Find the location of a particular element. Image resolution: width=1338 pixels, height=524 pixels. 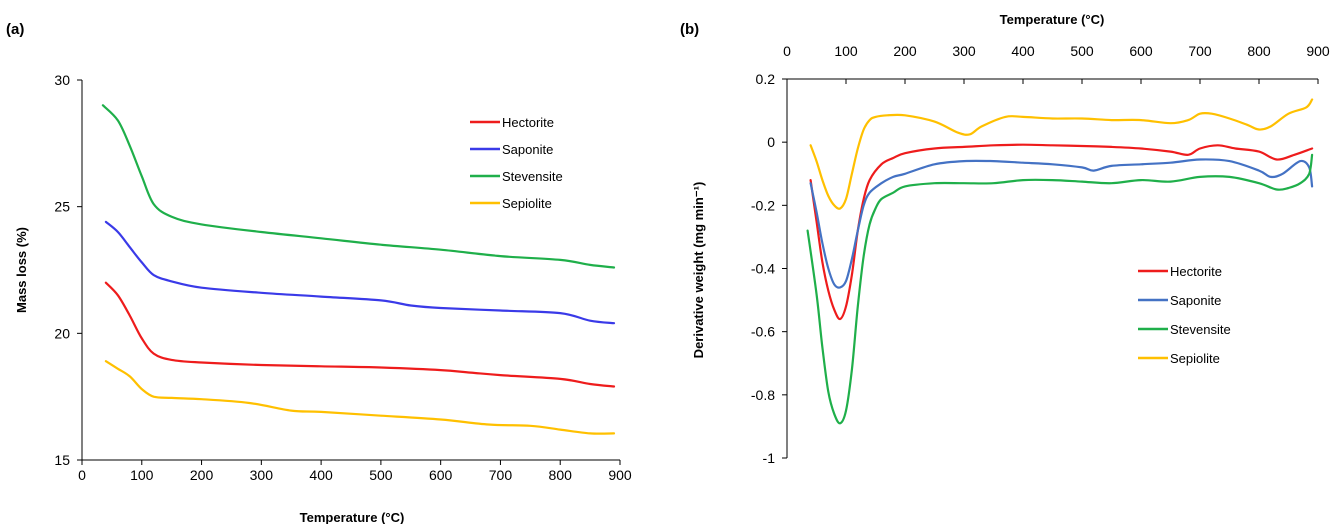

x-tick-label-b: 100 is located at coordinates (846, 51).